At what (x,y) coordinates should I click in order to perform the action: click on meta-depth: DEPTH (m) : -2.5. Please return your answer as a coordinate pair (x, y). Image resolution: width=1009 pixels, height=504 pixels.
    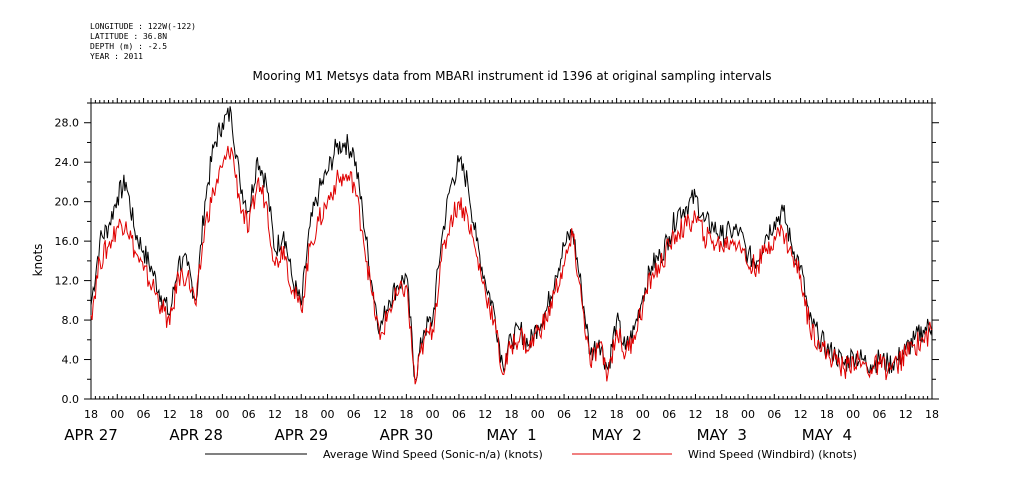
    Looking at the image, I should click on (129, 46).